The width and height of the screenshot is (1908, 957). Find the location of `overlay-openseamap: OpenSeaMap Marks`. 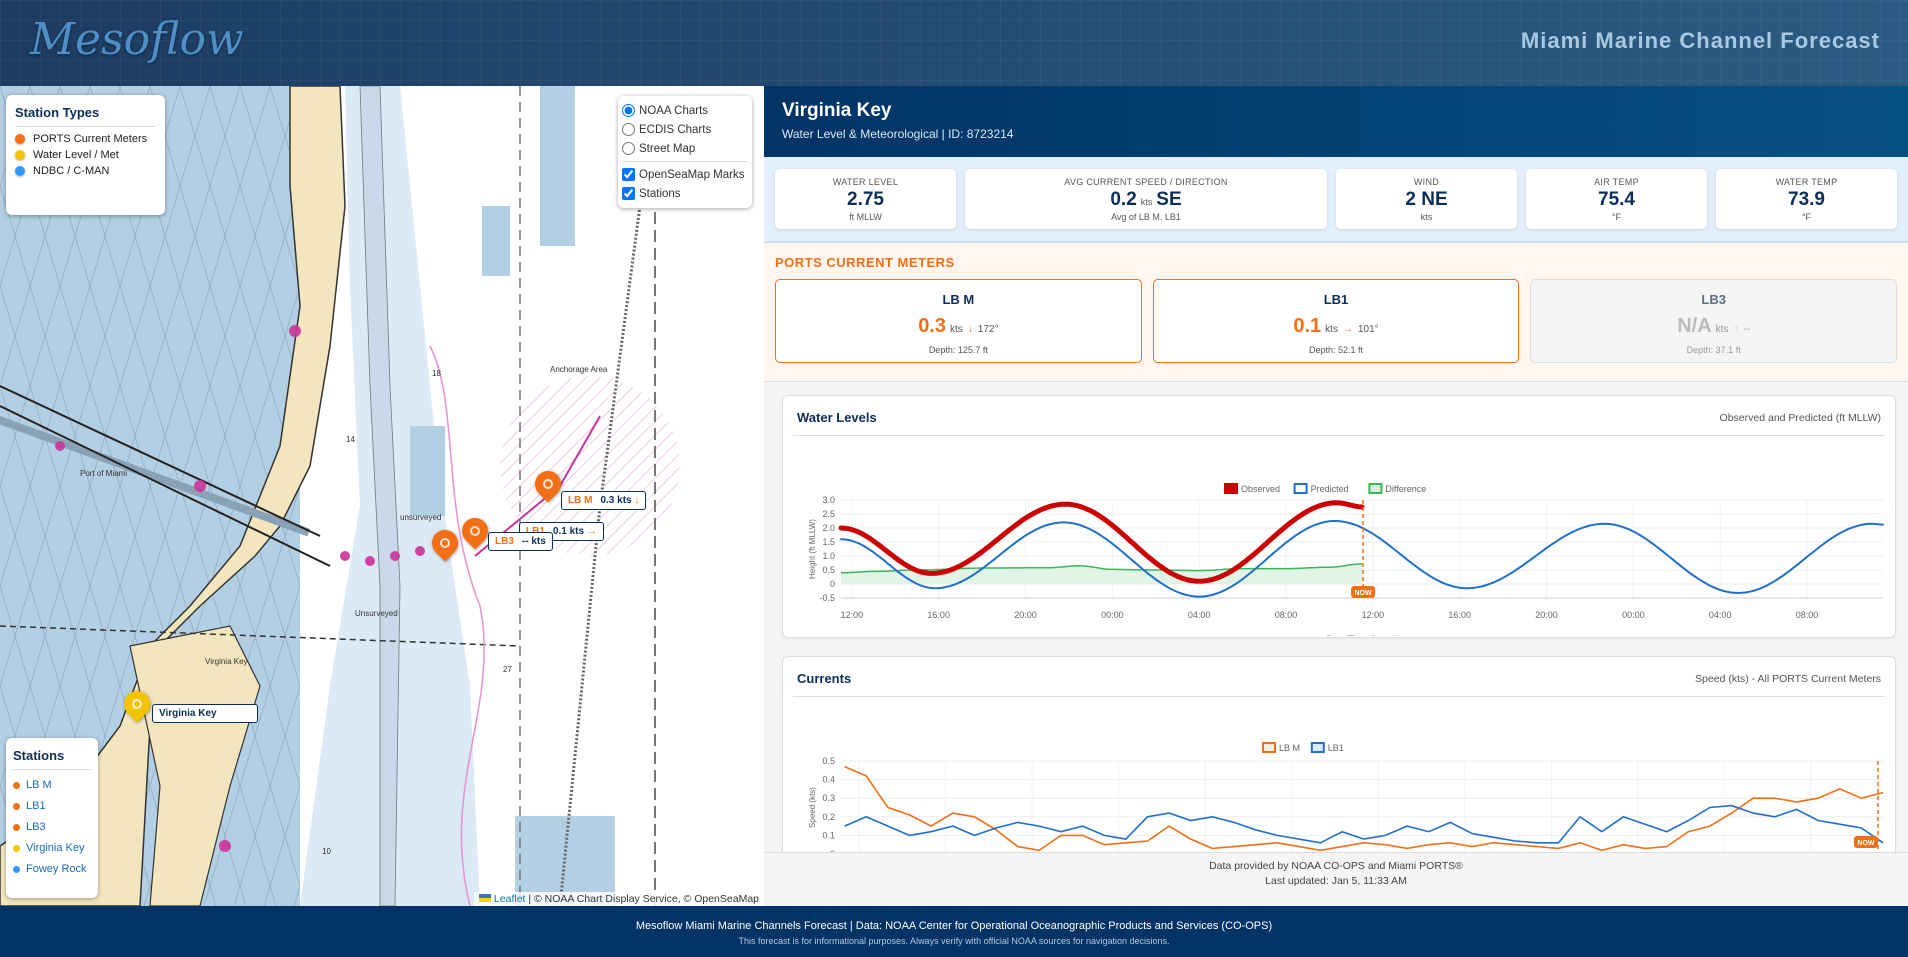

overlay-openseamap: OpenSeaMap Marks is located at coordinates (685, 174).